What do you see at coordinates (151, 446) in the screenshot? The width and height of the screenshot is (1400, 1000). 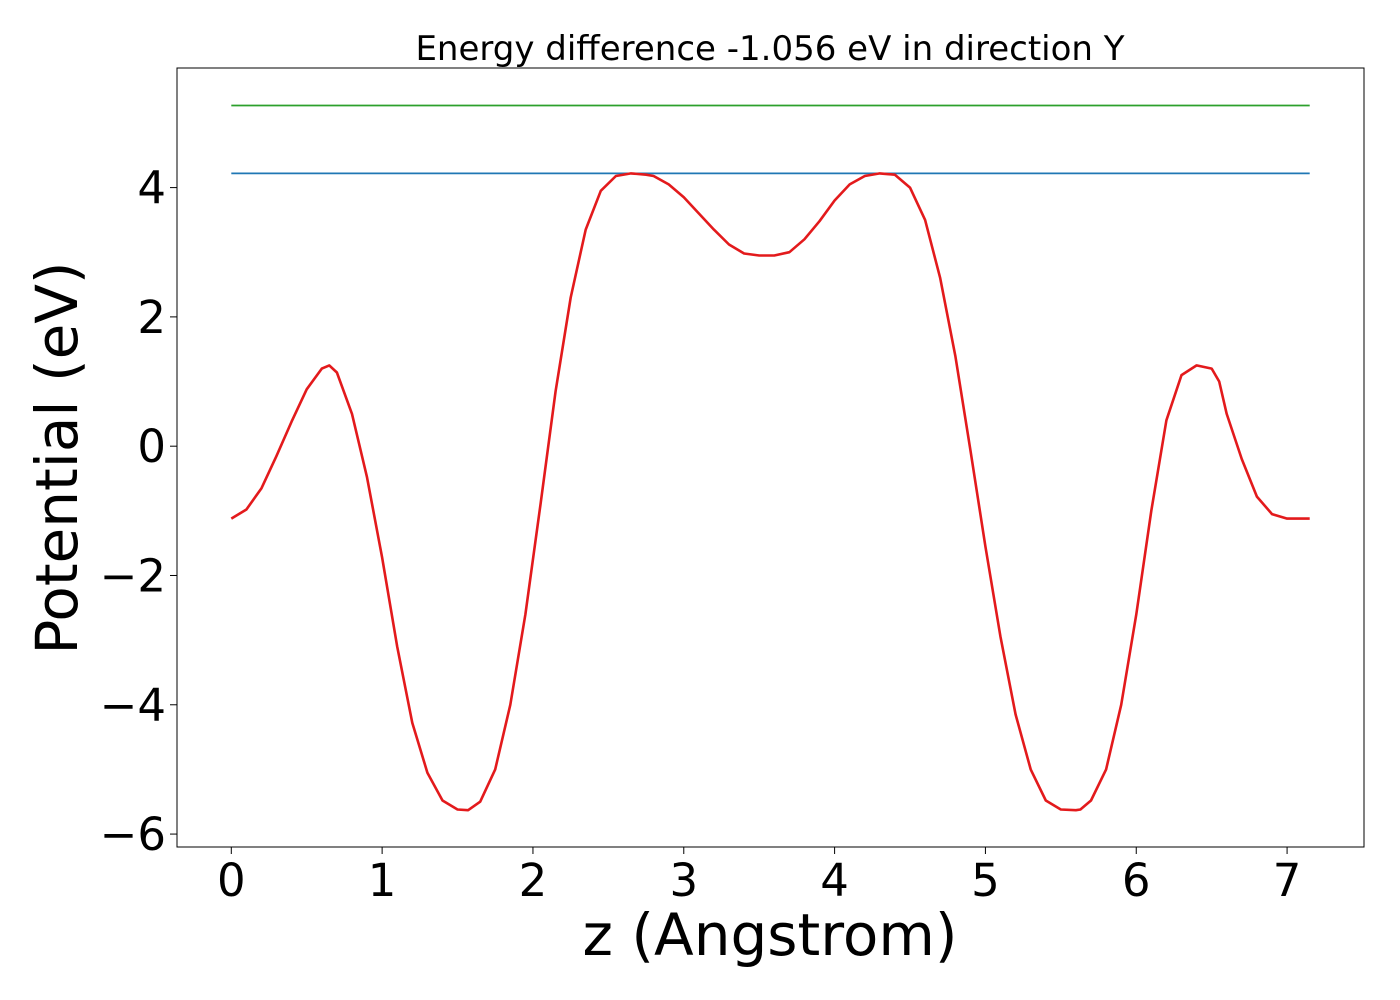 I see `y-tick-label: 0` at bounding box center [151, 446].